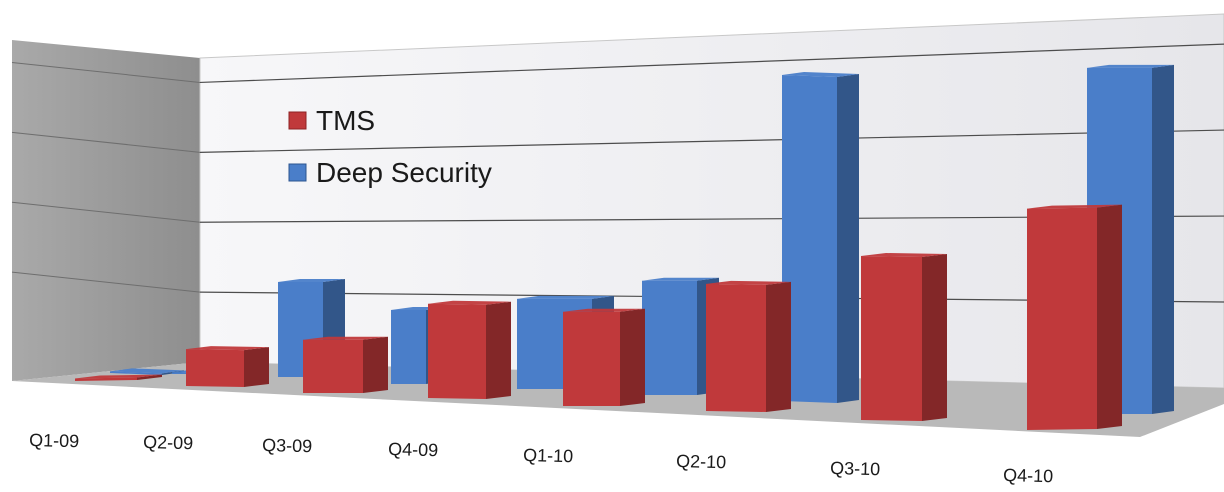 The image size is (1224, 492). Describe the element at coordinates (701, 461) in the screenshot. I see `x-tick-label: Q2-10` at that location.